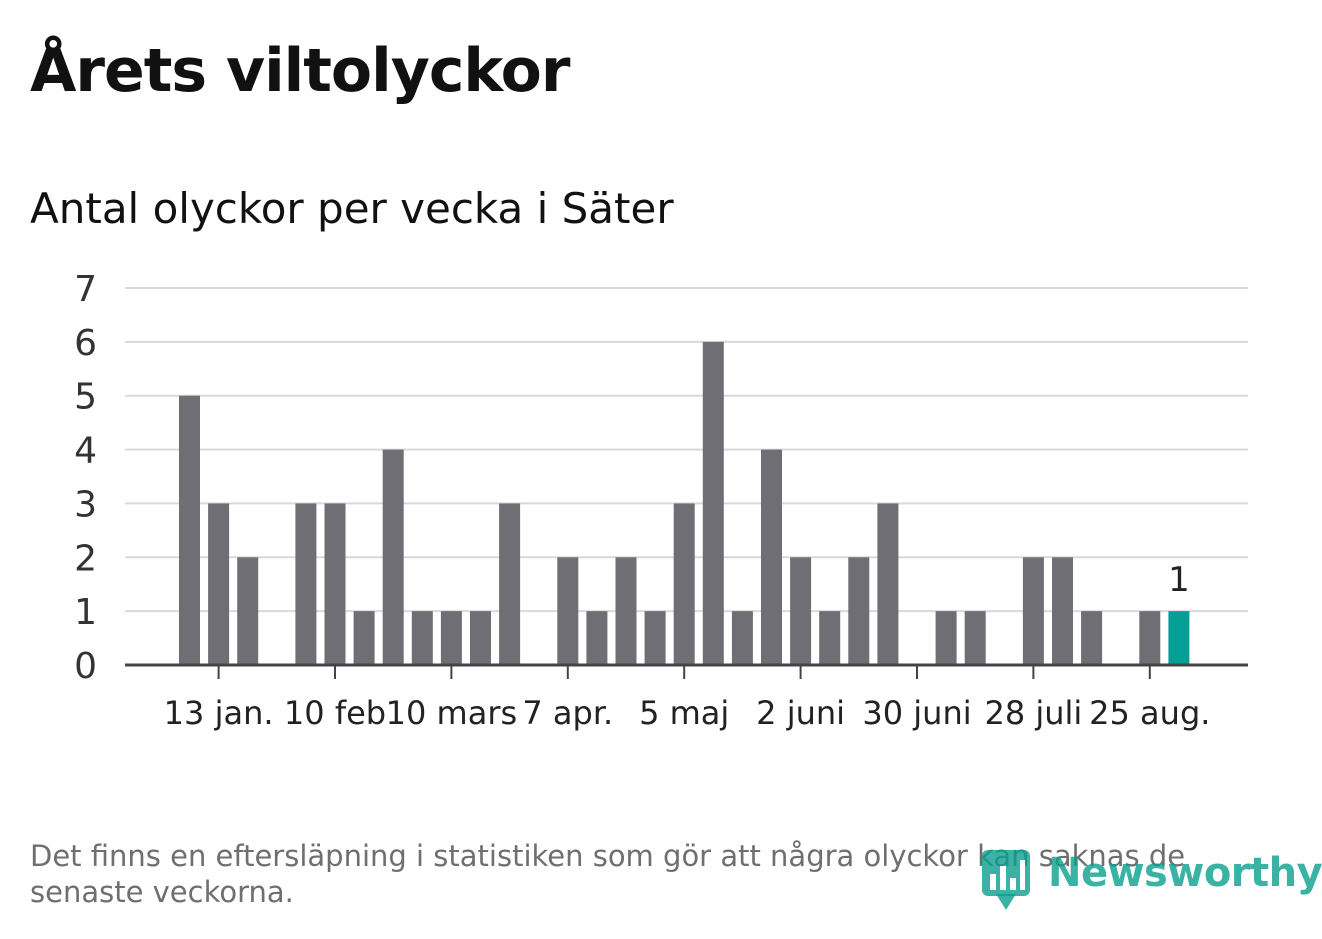  Describe the element at coordinates (85, 451) in the screenshot. I see `y-tick-label: 4` at that location.